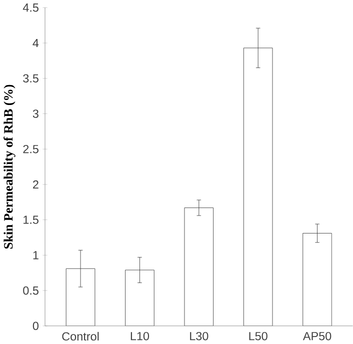 This screenshot has height=344, width=353. Describe the element at coordinates (199, 336) in the screenshot. I see `x-tick-label: L30` at that location.